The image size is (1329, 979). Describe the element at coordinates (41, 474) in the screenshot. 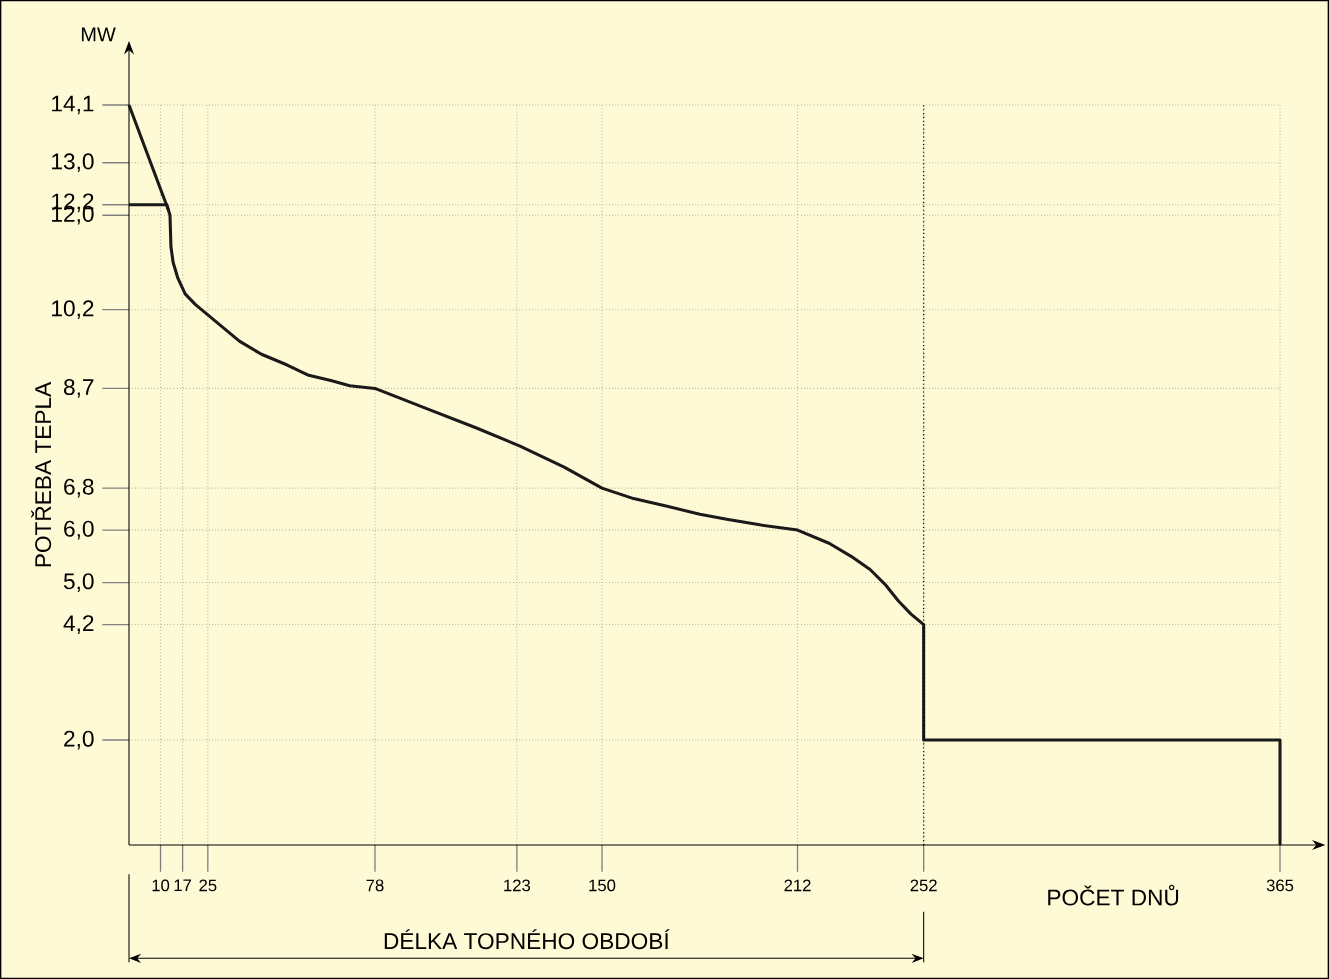

I see `y-axis-title: POTŘEBA TEPLA` at that location.